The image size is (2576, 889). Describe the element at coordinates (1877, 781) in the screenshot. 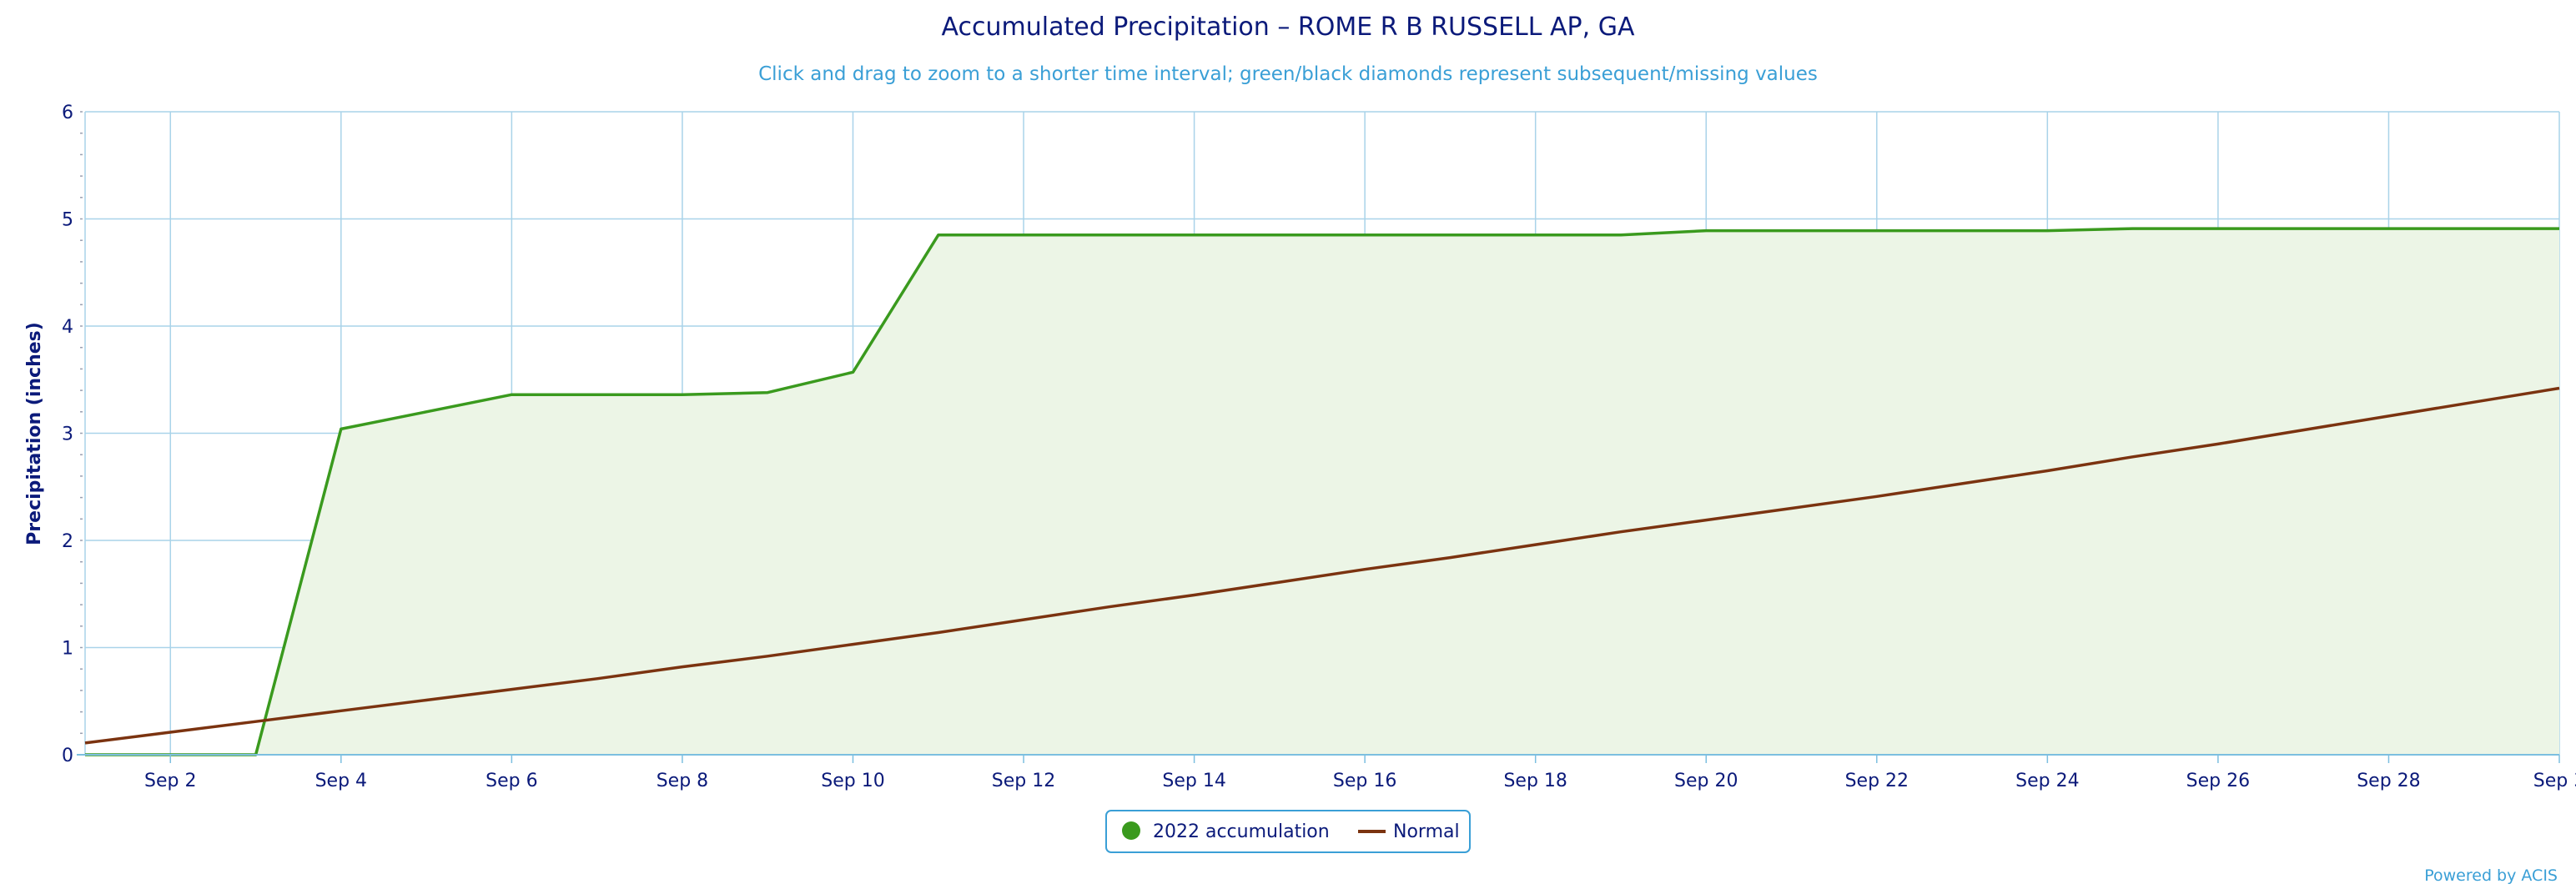

I see `x-tick-label: Sep 22` at that location.